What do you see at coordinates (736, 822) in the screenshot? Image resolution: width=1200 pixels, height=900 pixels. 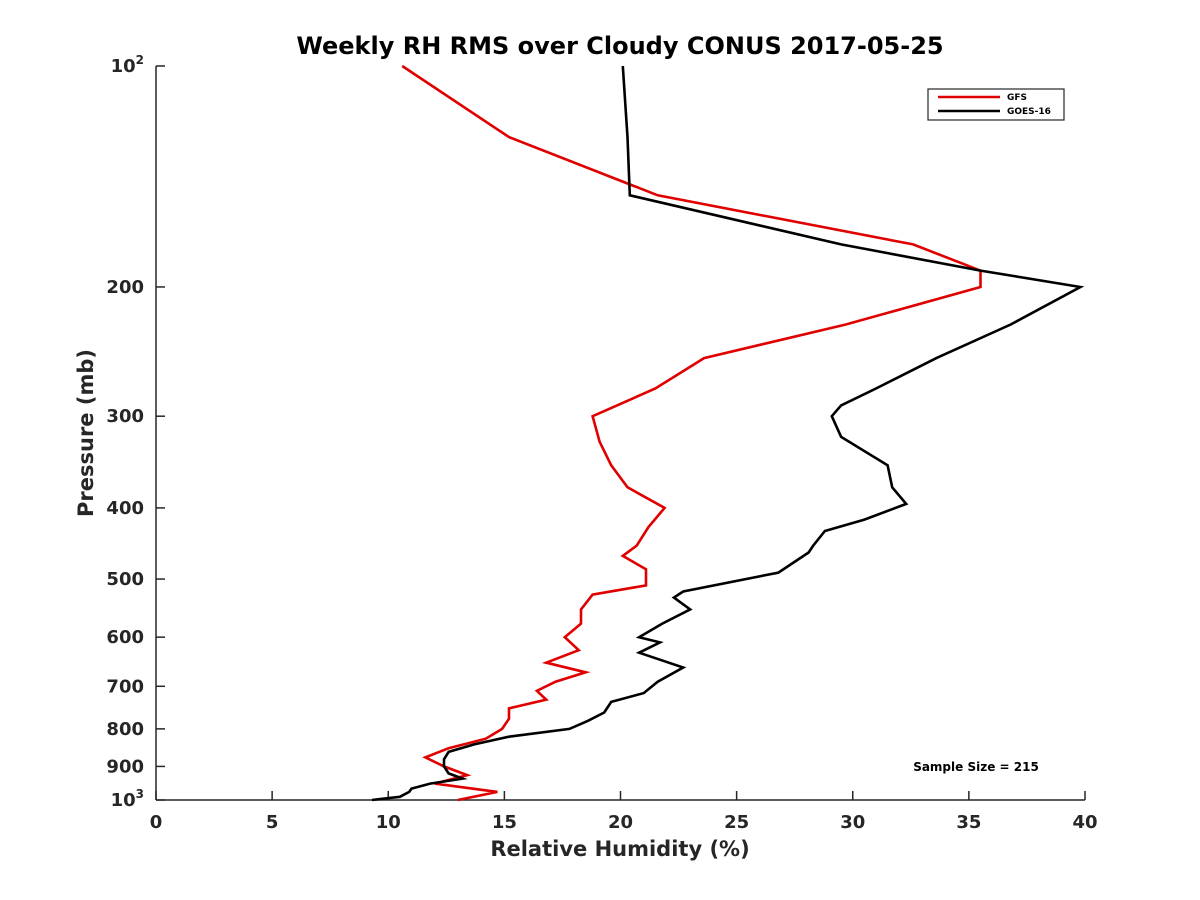 I see `x-tick-label: 25` at bounding box center [736, 822].